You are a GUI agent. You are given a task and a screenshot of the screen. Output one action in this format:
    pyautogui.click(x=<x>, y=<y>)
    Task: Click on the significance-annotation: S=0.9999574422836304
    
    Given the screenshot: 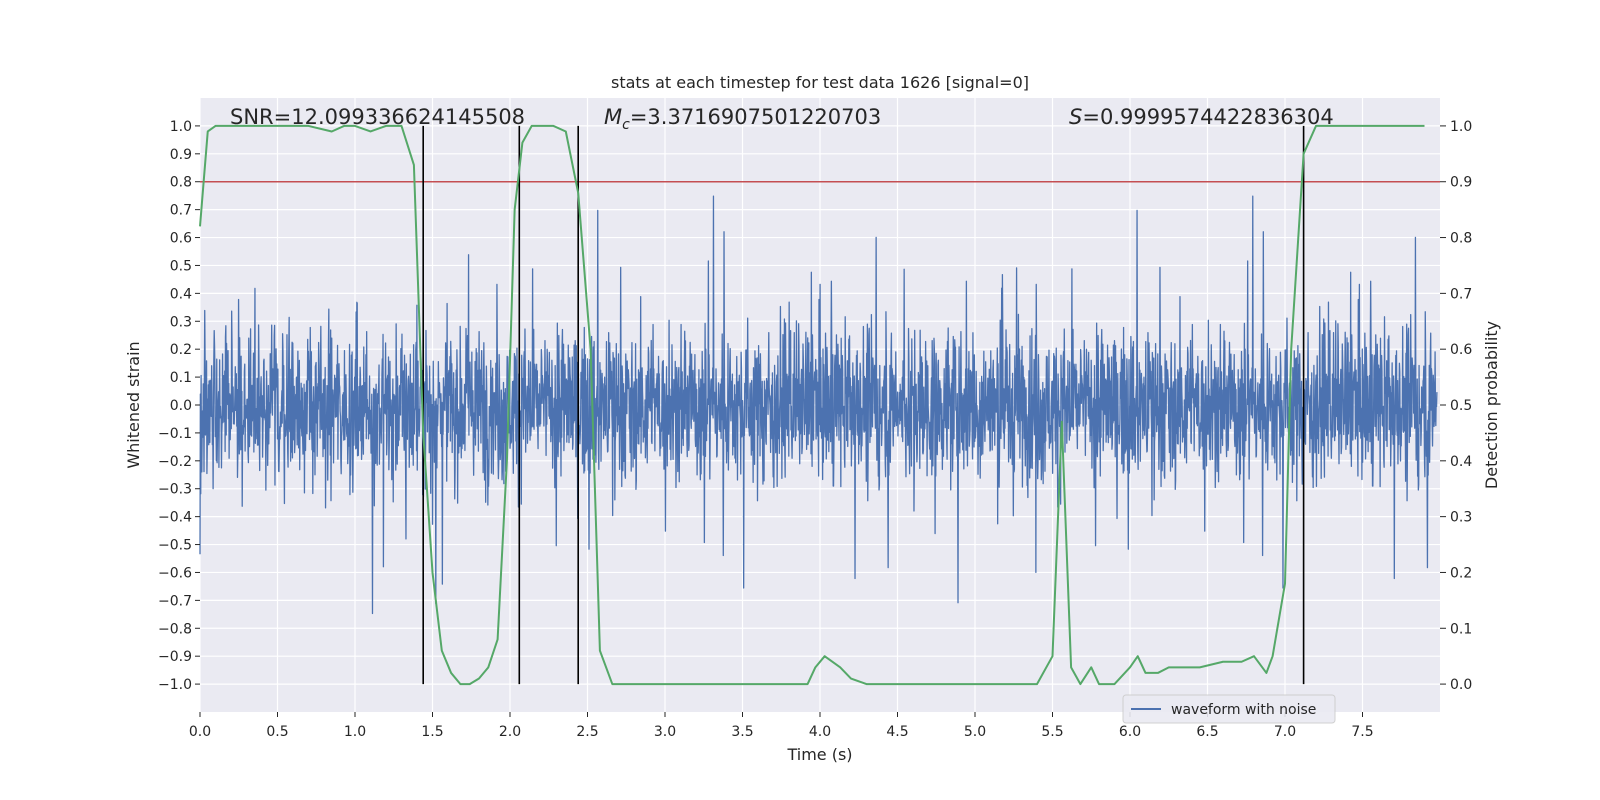 What is the action you would take?
    pyautogui.click(x=1201, y=117)
    